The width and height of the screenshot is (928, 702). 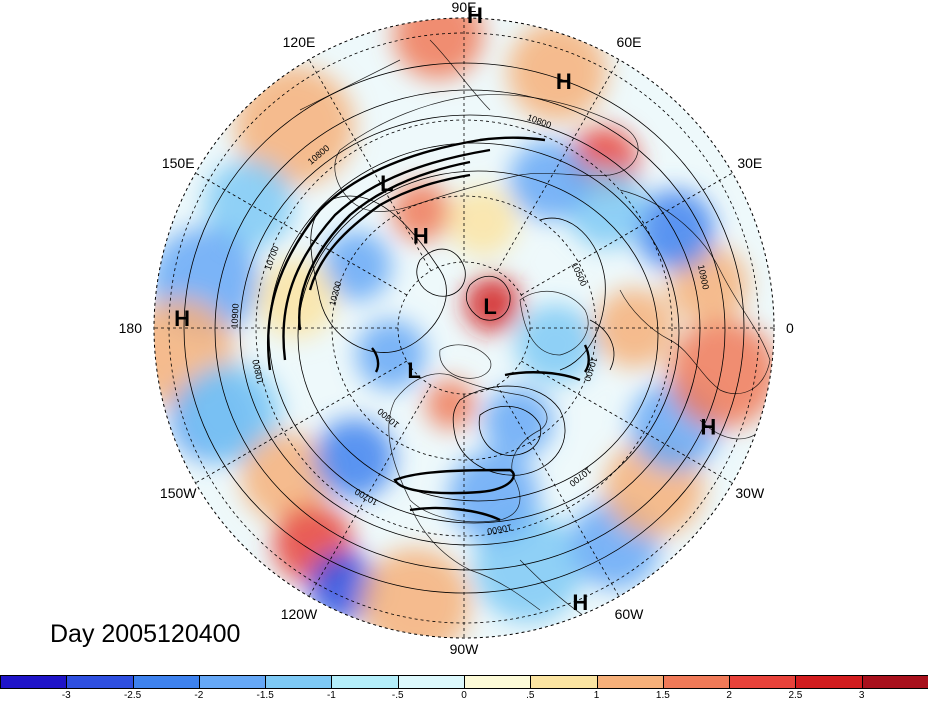 I want to click on contour-label: 10600, so click(x=499, y=529).